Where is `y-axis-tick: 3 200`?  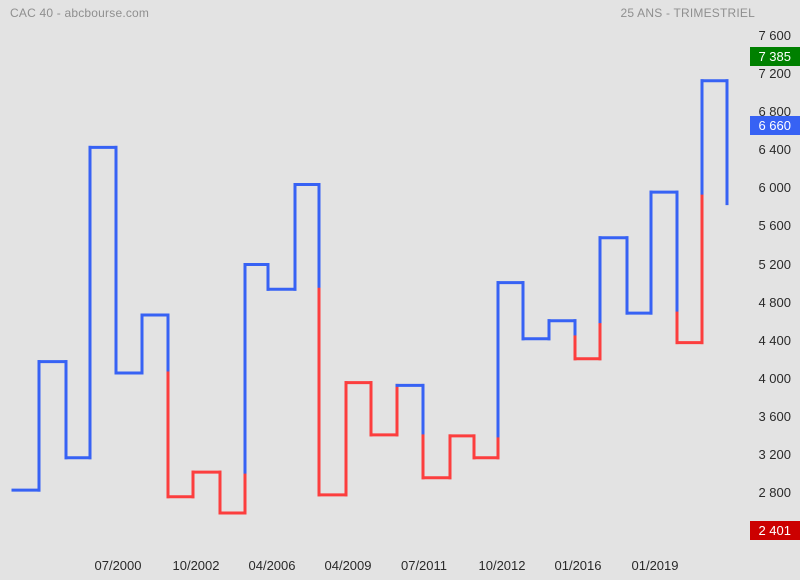 y-axis-tick: 3 200 is located at coordinates (774, 454).